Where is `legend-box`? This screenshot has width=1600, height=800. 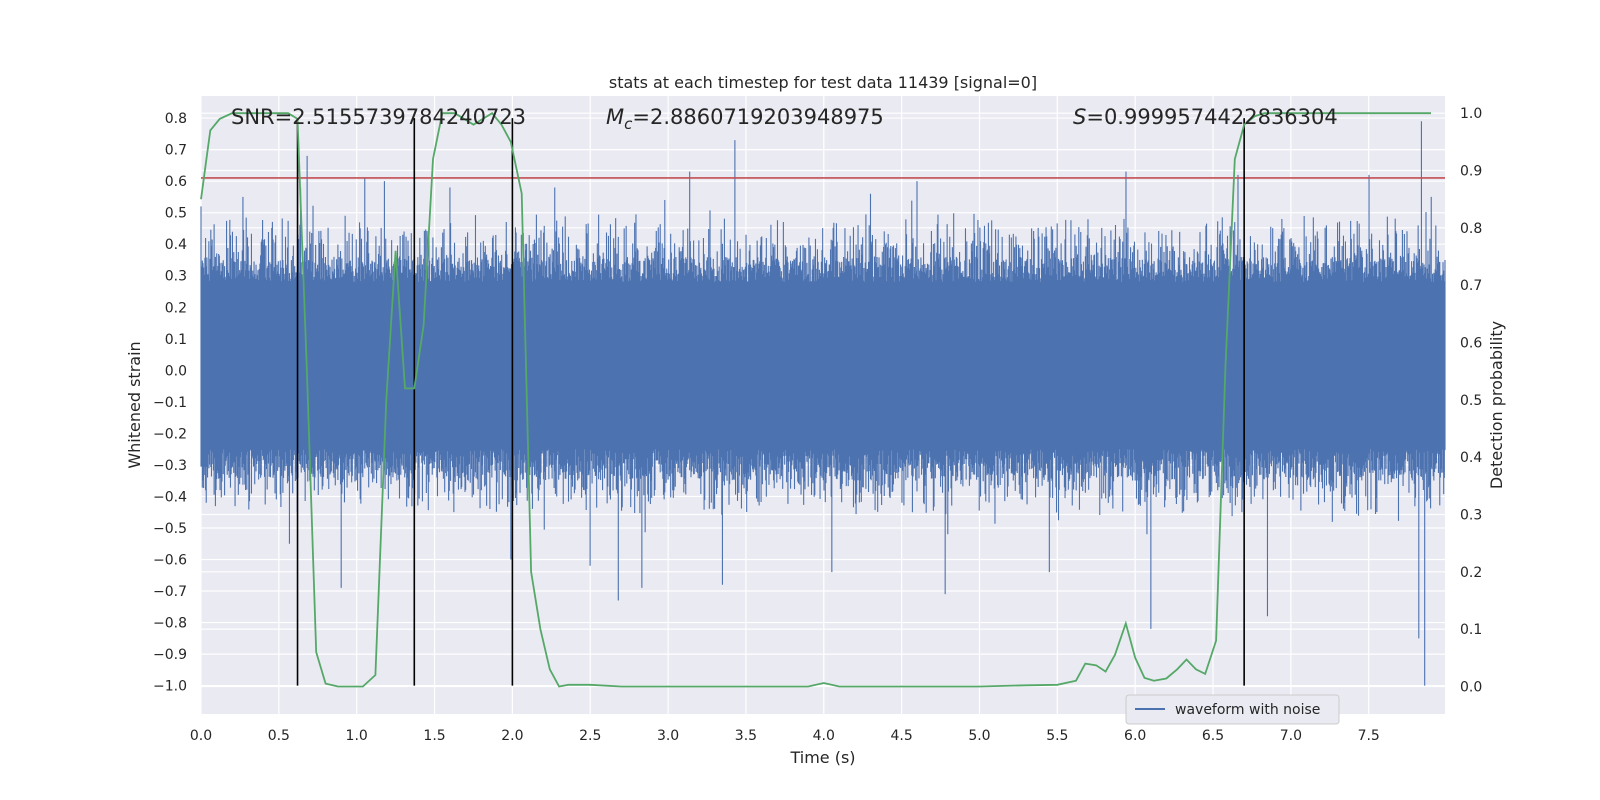
legend-box is located at coordinates (1232, 709).